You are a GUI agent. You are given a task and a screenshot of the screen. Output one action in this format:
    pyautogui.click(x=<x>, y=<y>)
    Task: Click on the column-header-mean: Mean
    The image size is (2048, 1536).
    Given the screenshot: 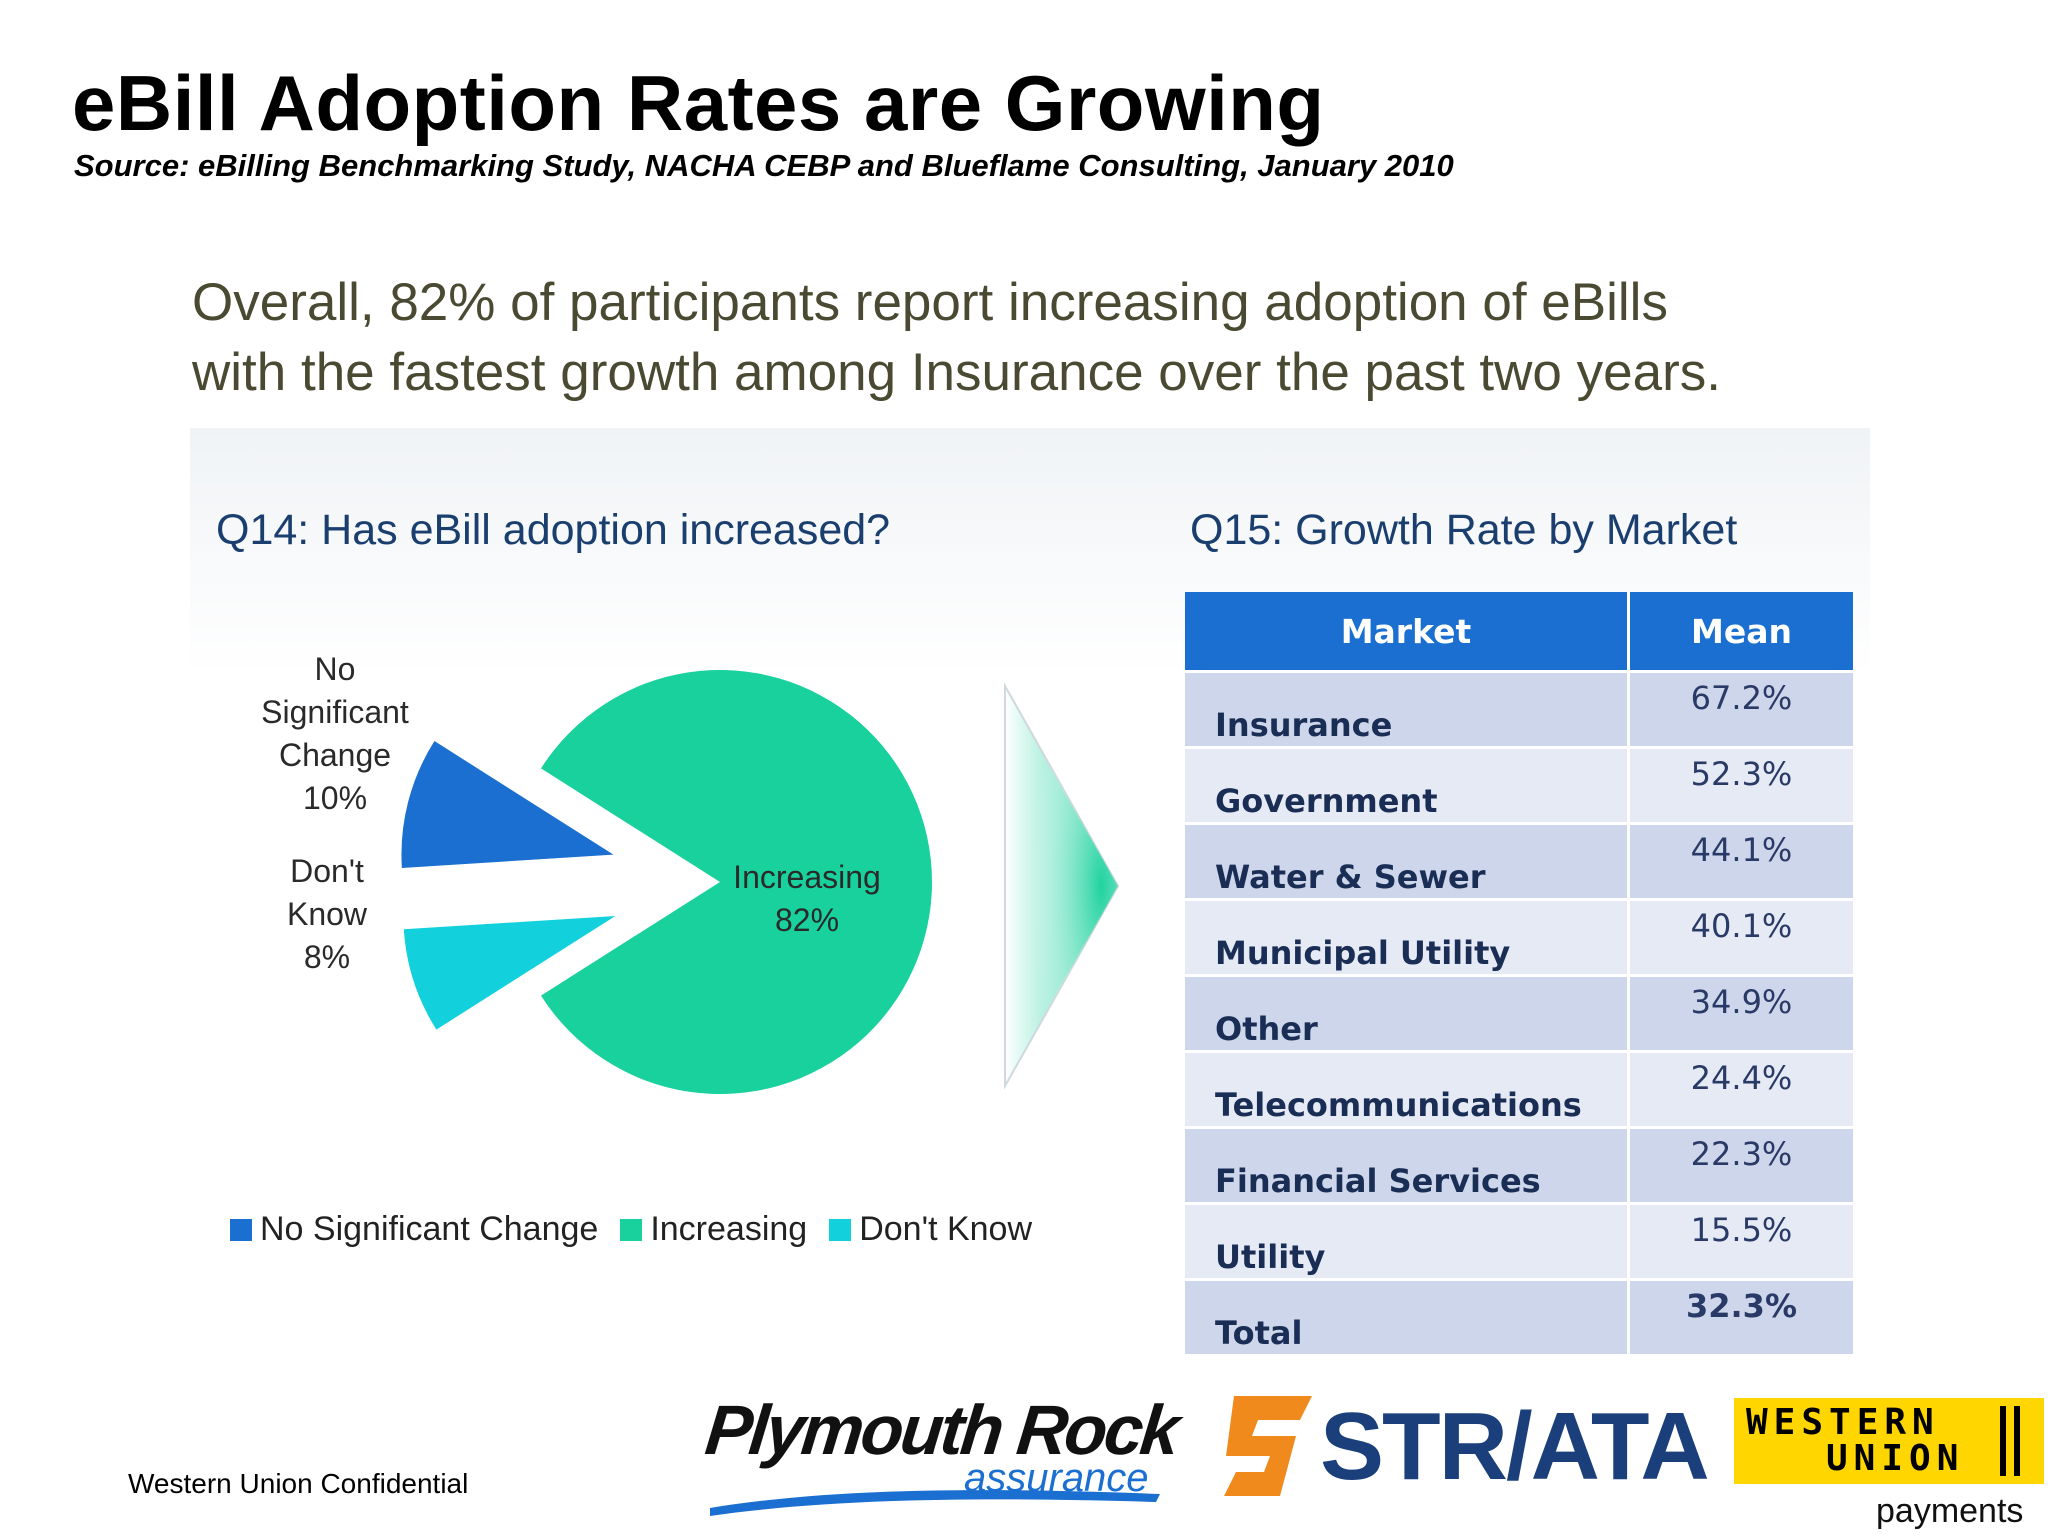 What is the action you would take?
    pyautogui.click(x=1741, y=631)
    